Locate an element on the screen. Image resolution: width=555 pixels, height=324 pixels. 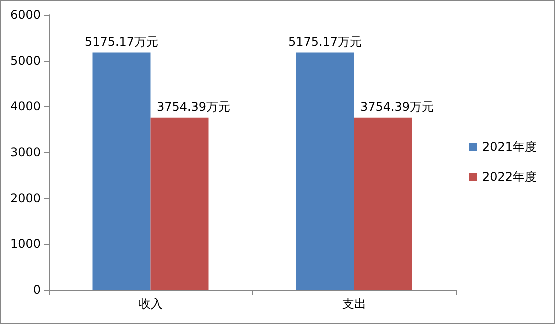
x-tick-label: 支出 is located at coordinates (354, 304).